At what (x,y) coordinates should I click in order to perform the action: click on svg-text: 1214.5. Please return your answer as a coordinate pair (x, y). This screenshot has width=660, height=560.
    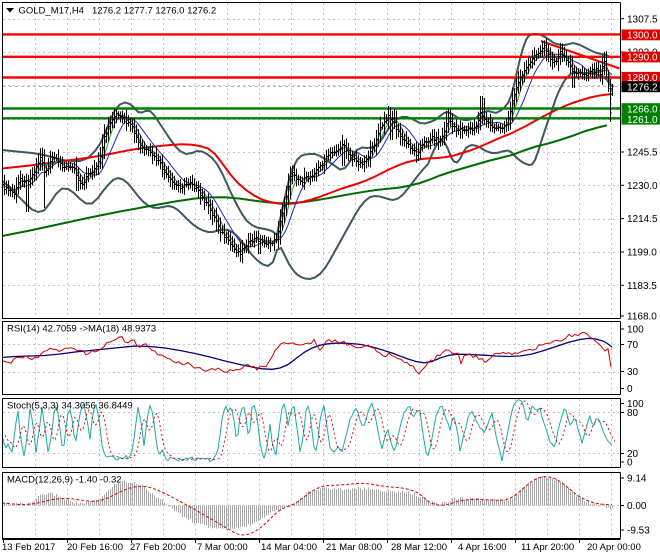
    Looking at the image, I should click on (642, 219).